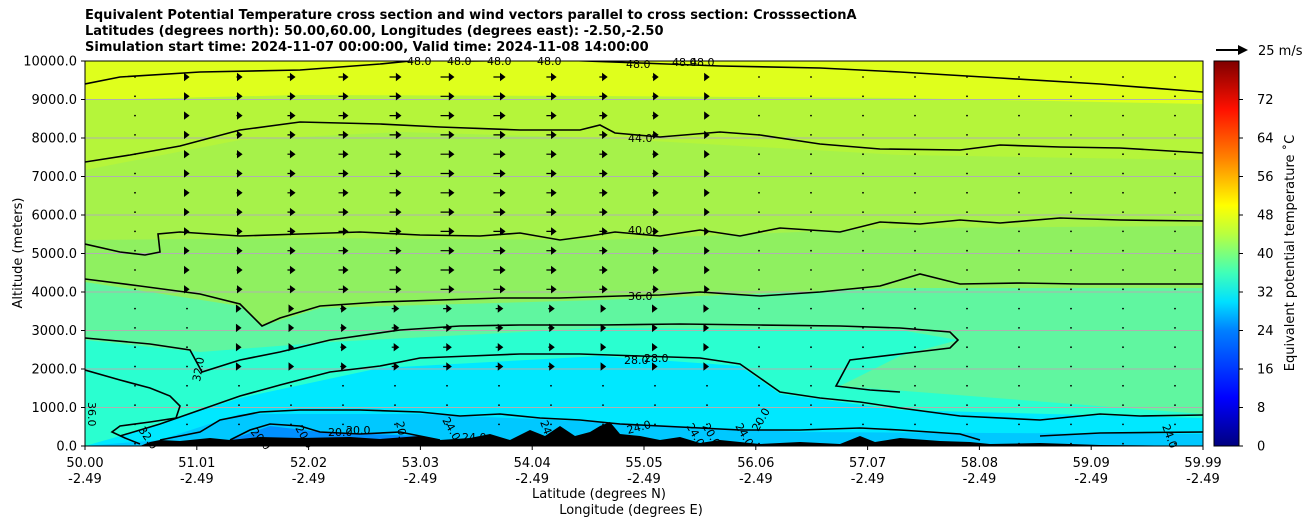  I want to click on x-axis-label-lat: Latitude (degrees N), so click(599, 494).